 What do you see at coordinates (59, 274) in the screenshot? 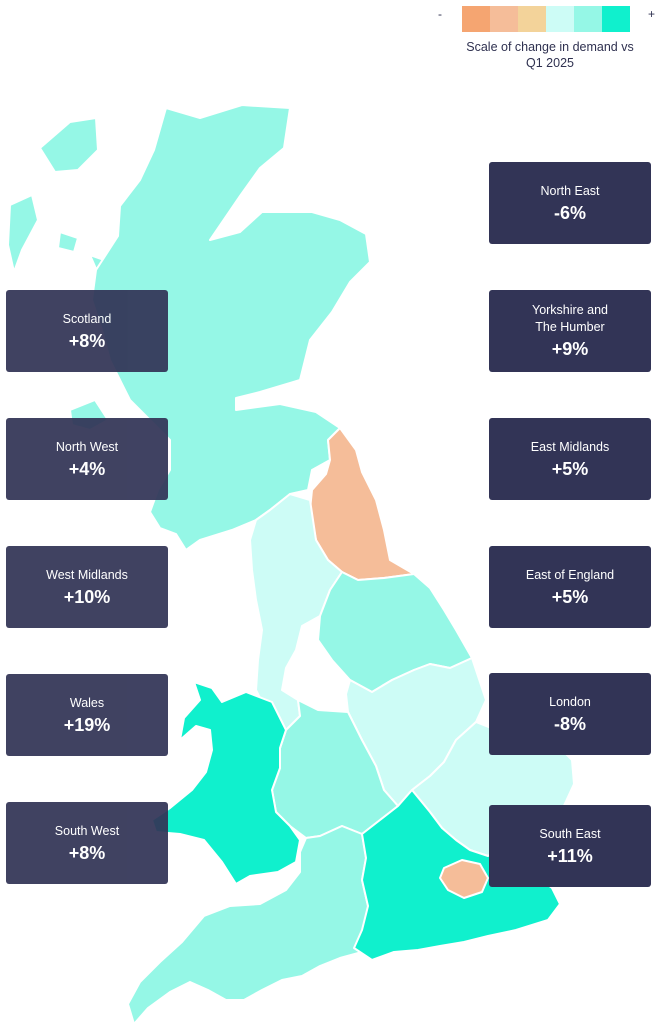
I see `map-region-scotland-islands` at bounding box center [59, 274].